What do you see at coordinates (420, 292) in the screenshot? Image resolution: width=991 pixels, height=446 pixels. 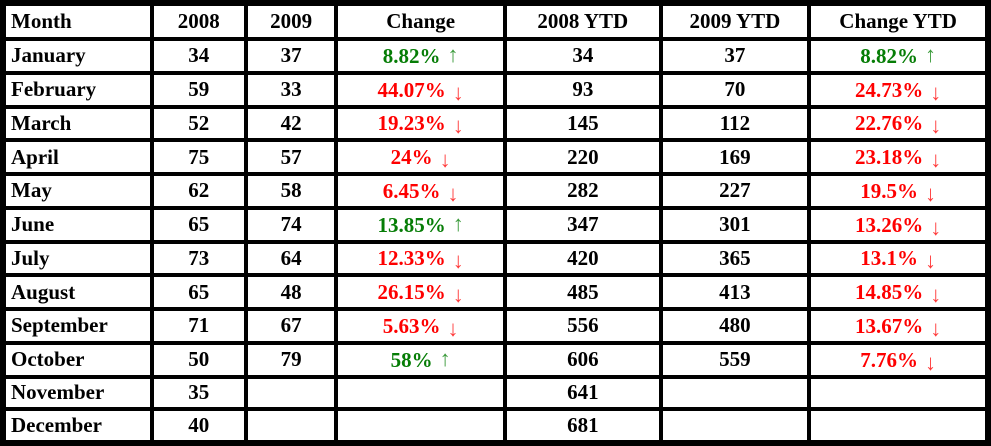 I see `cell-change: 26.15% ↓` at bounding box center [420, 292].